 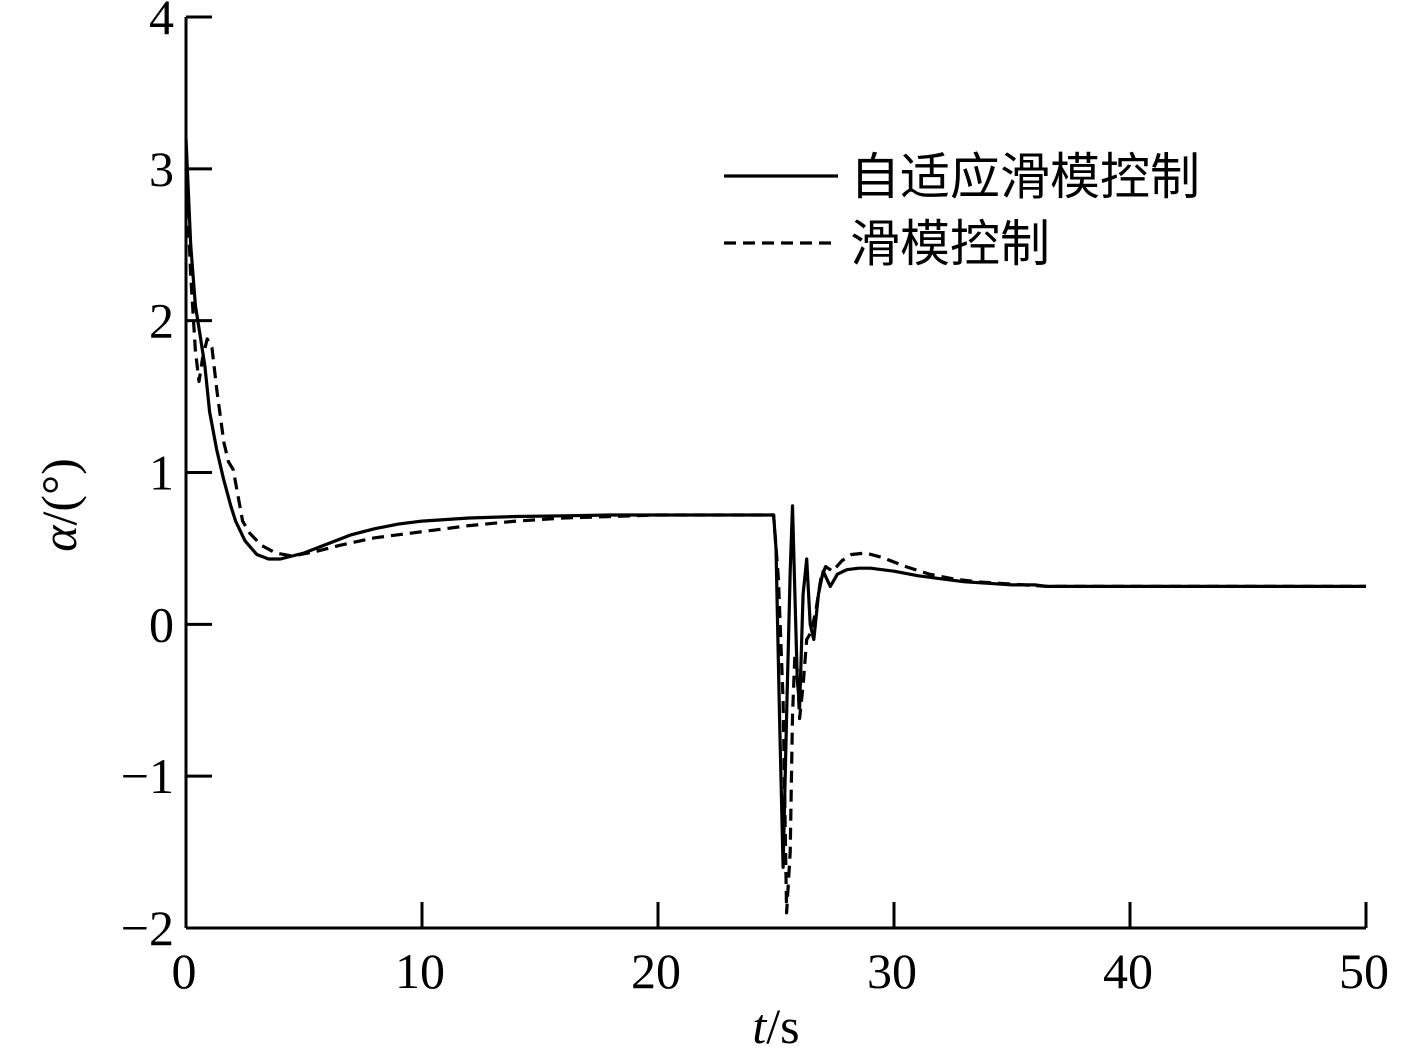 What do you see at coordinates (656, 971) in the screenshot?
I see `x-tick-label: 20` at bounding box center [656, 971].